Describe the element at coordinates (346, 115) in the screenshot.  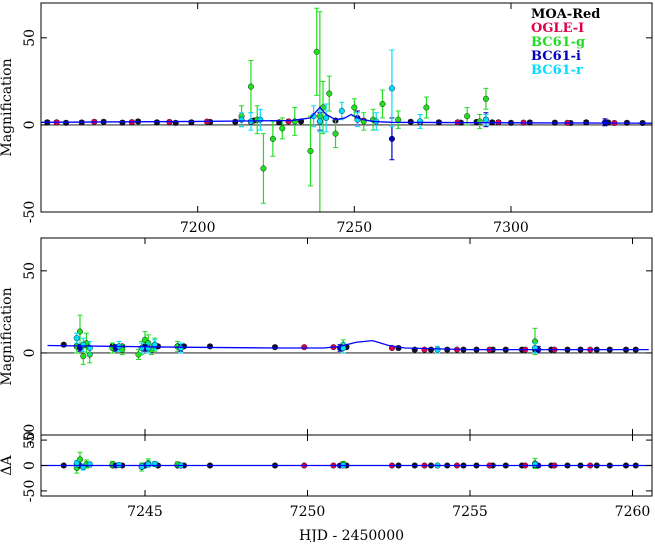
I see `top-model-curve` at that location.